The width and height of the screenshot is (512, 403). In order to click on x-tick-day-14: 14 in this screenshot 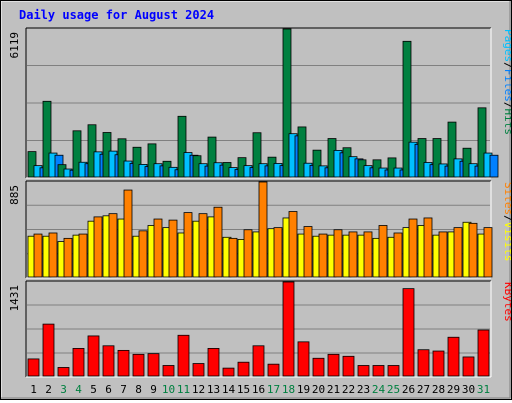, I will do `click(229, 389)`.